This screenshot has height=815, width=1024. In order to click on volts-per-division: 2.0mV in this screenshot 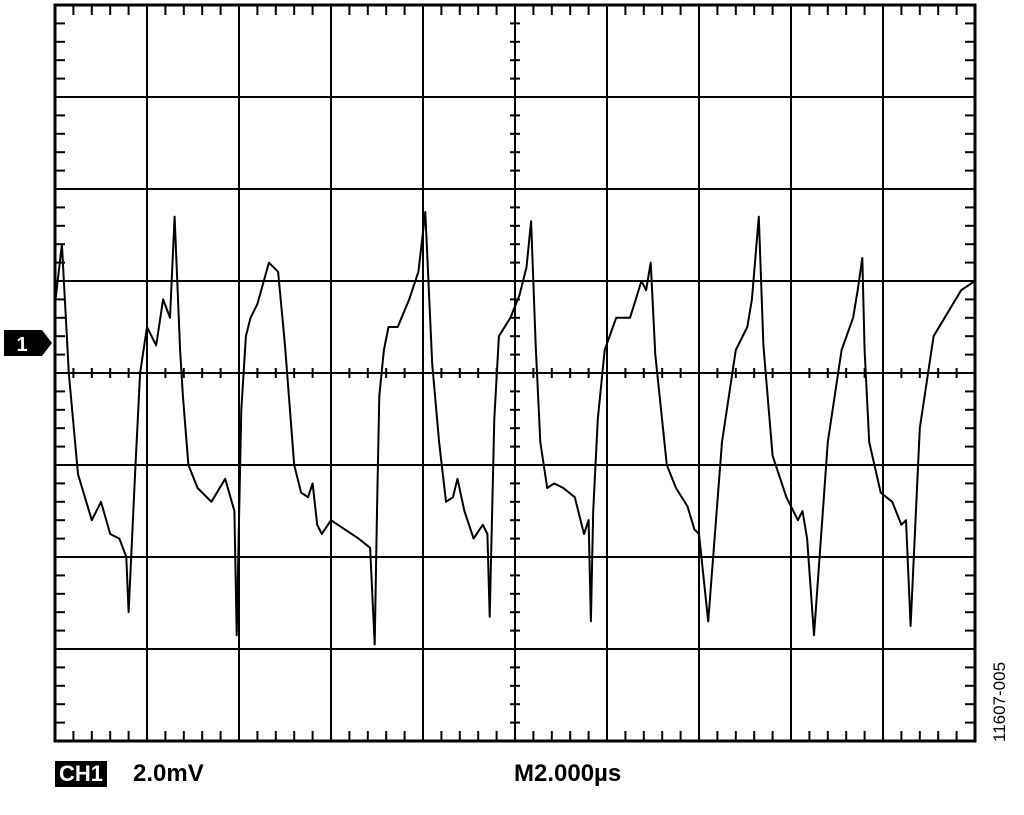, I will do `click(168, 773)`.